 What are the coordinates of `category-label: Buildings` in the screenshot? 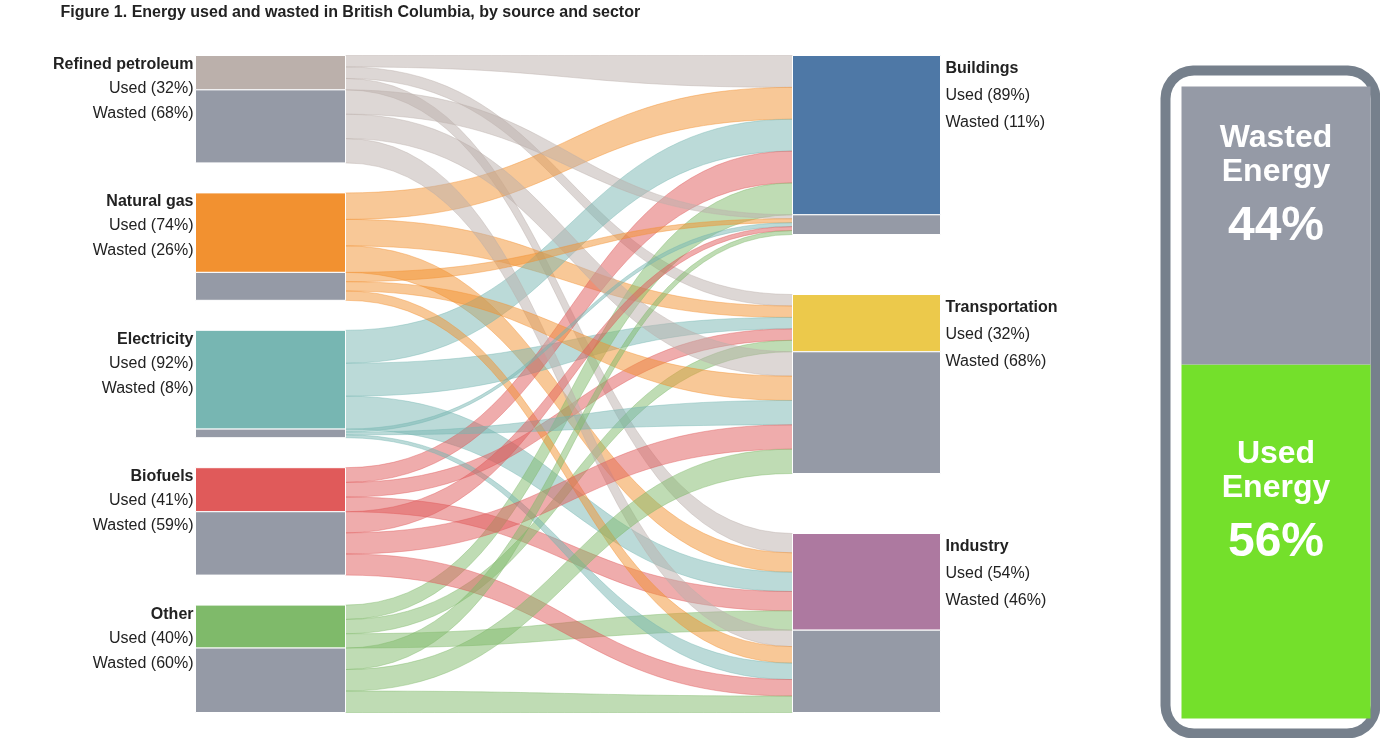 It's located at (982, 67).